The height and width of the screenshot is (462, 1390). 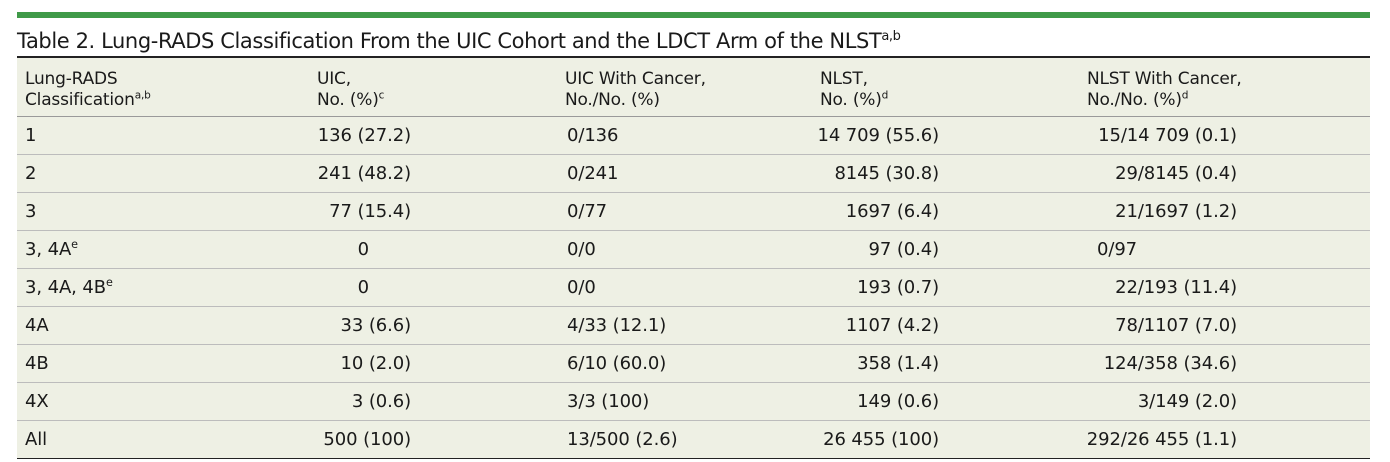 What do you see at coordinates (1176, 173) in the screenshot?
I see `cell-nlst-cancer: 29/8145 (0.4)` at bounding box center [1176, 173].